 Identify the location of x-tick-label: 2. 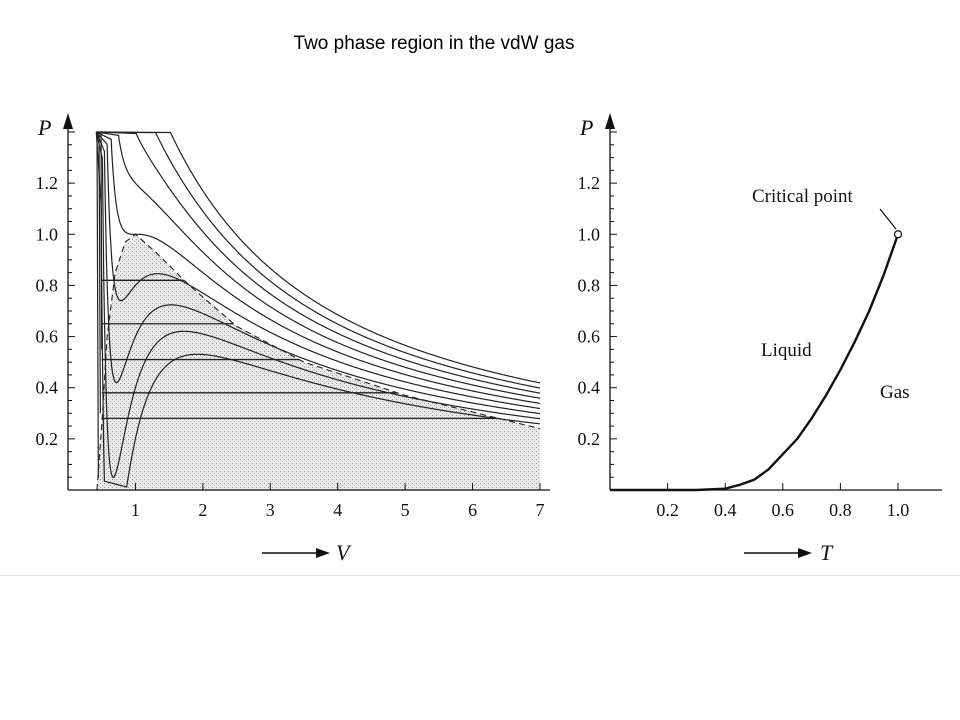
(202, 510).